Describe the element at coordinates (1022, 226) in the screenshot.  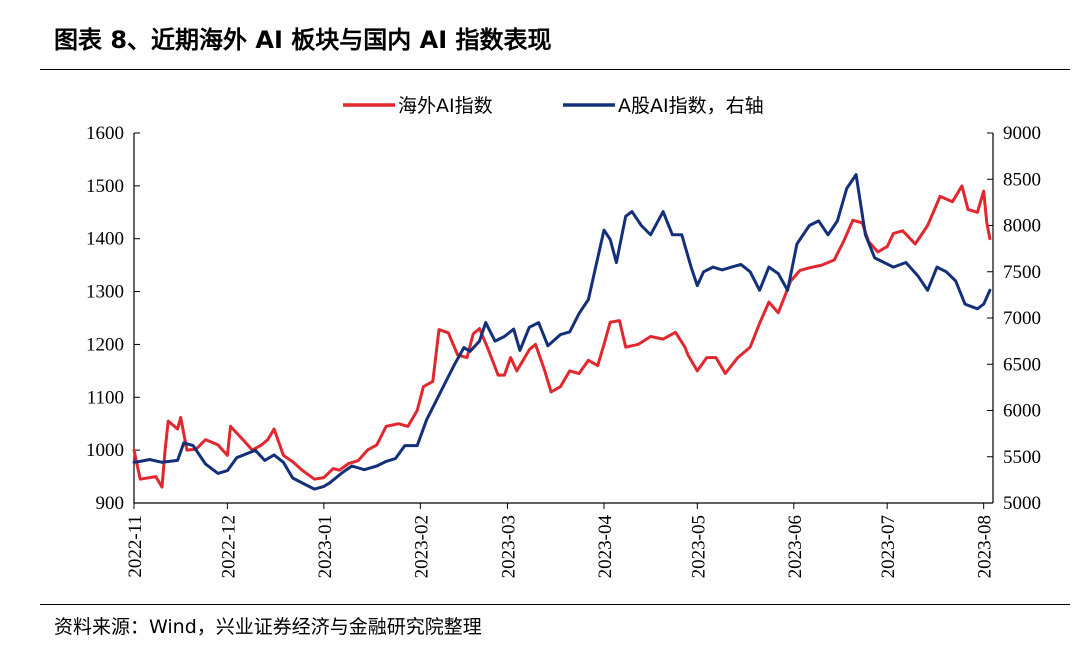
I see `y-right-tick-label: 8000` at that location.